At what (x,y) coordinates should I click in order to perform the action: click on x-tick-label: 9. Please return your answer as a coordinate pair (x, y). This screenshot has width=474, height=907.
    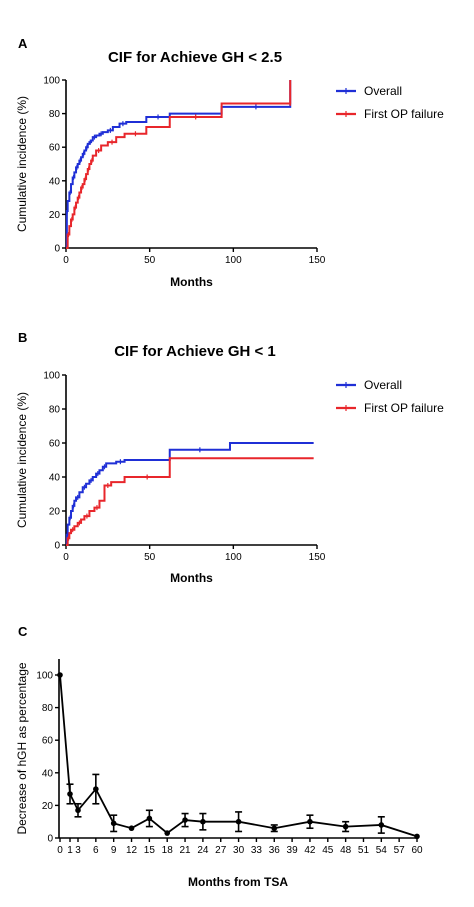
    Looking at the image, I should click on (114, 850).